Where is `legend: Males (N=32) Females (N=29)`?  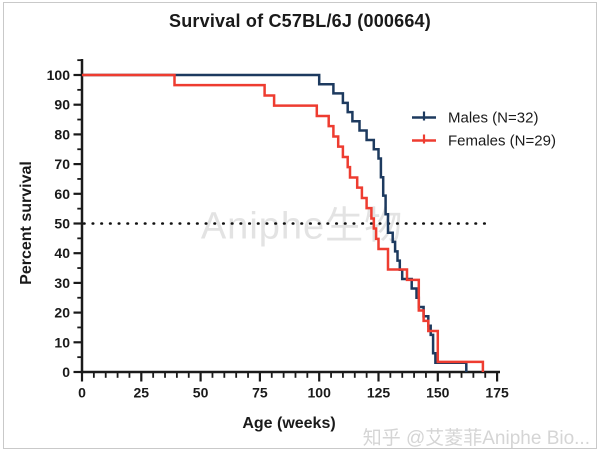 legend: Males (N=32) Females (N=29) is located at coordinates (484, 130).